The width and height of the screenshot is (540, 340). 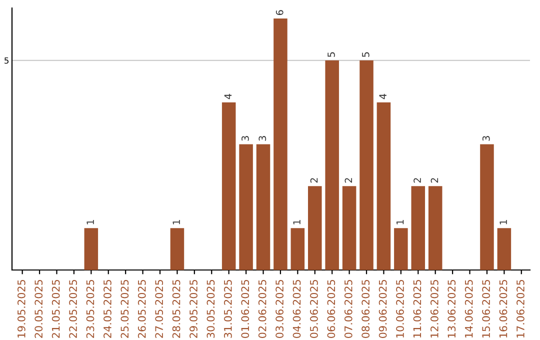 I want to click on x-tick-label: 15.06.2025, so click(x=486, y=309).